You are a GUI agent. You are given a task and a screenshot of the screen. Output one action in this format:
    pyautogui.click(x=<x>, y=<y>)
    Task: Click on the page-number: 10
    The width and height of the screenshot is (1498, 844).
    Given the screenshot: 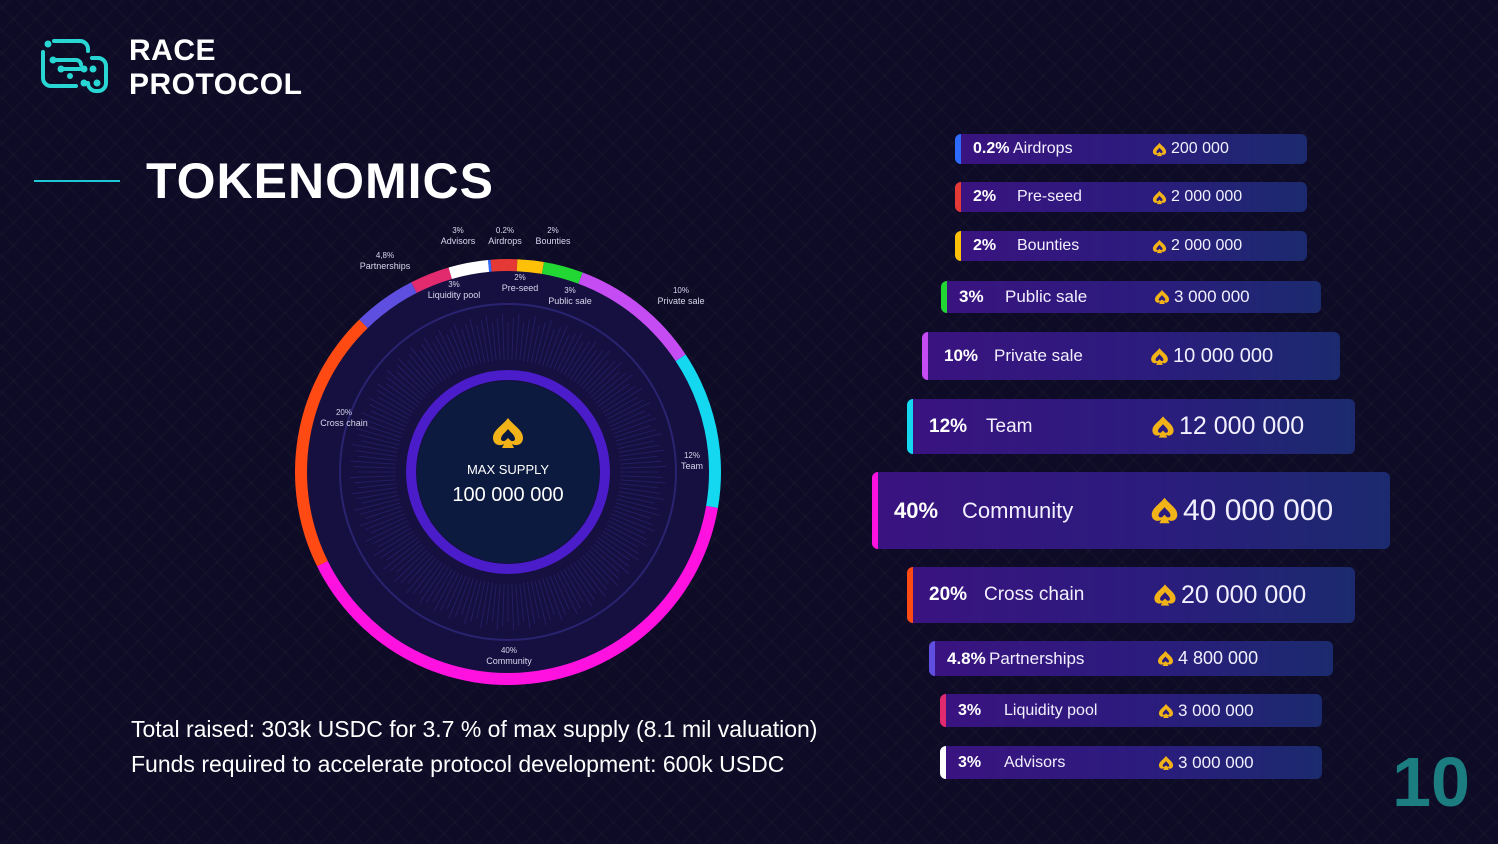 What is the action you would take?
    pyautogui.click(x=1431, y=782)
    